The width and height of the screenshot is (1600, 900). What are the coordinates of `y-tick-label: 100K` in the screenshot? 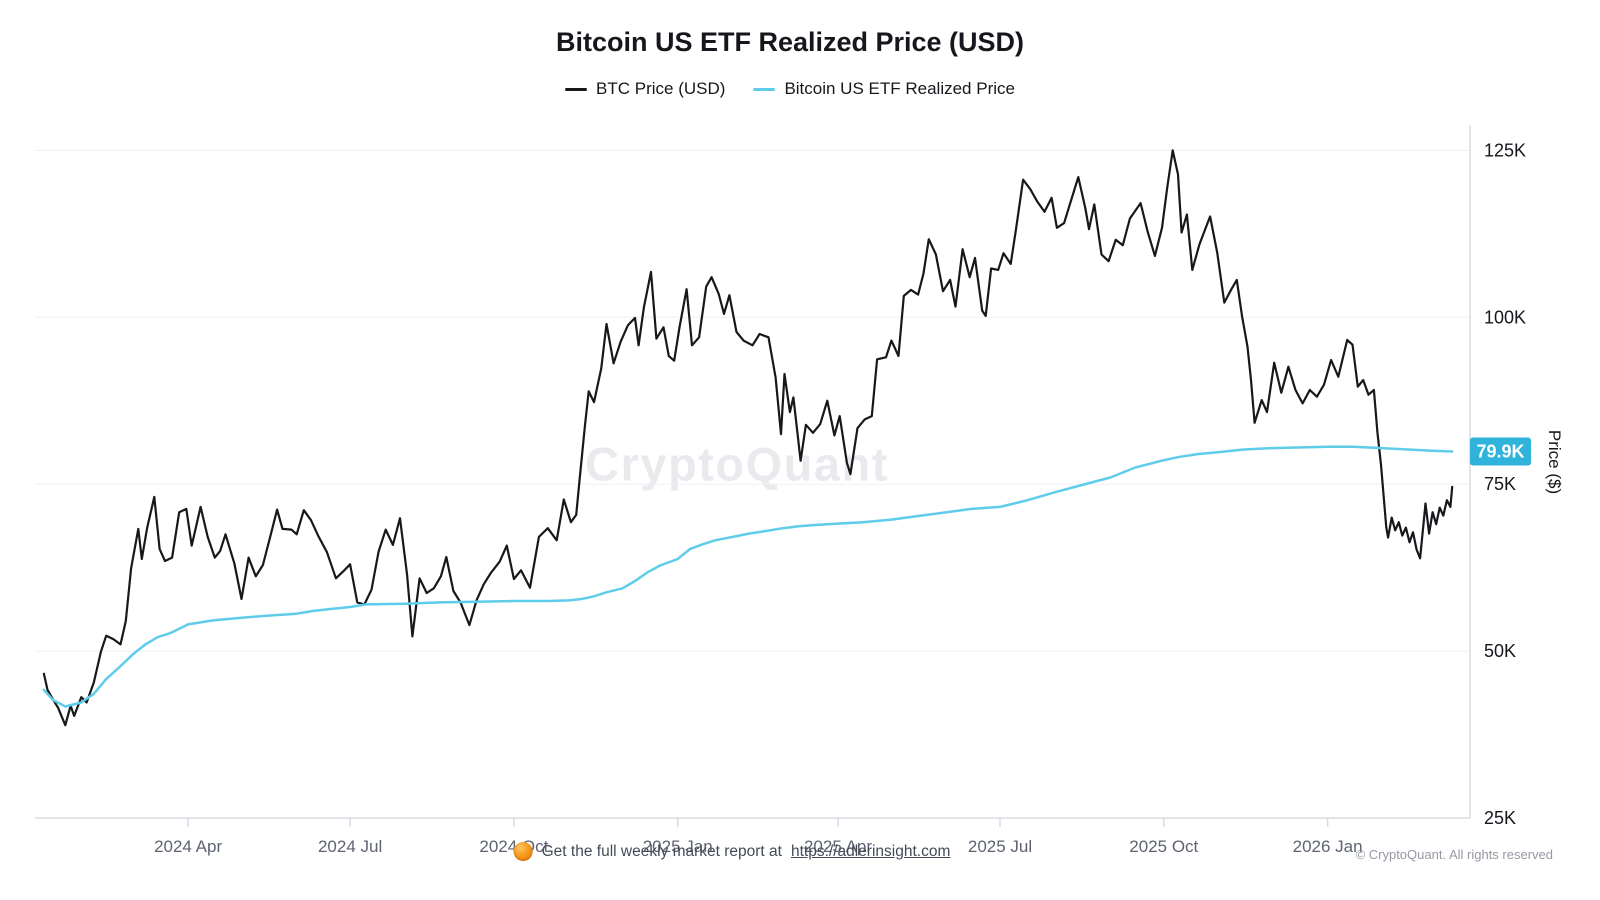 It's located at (1505, 317).